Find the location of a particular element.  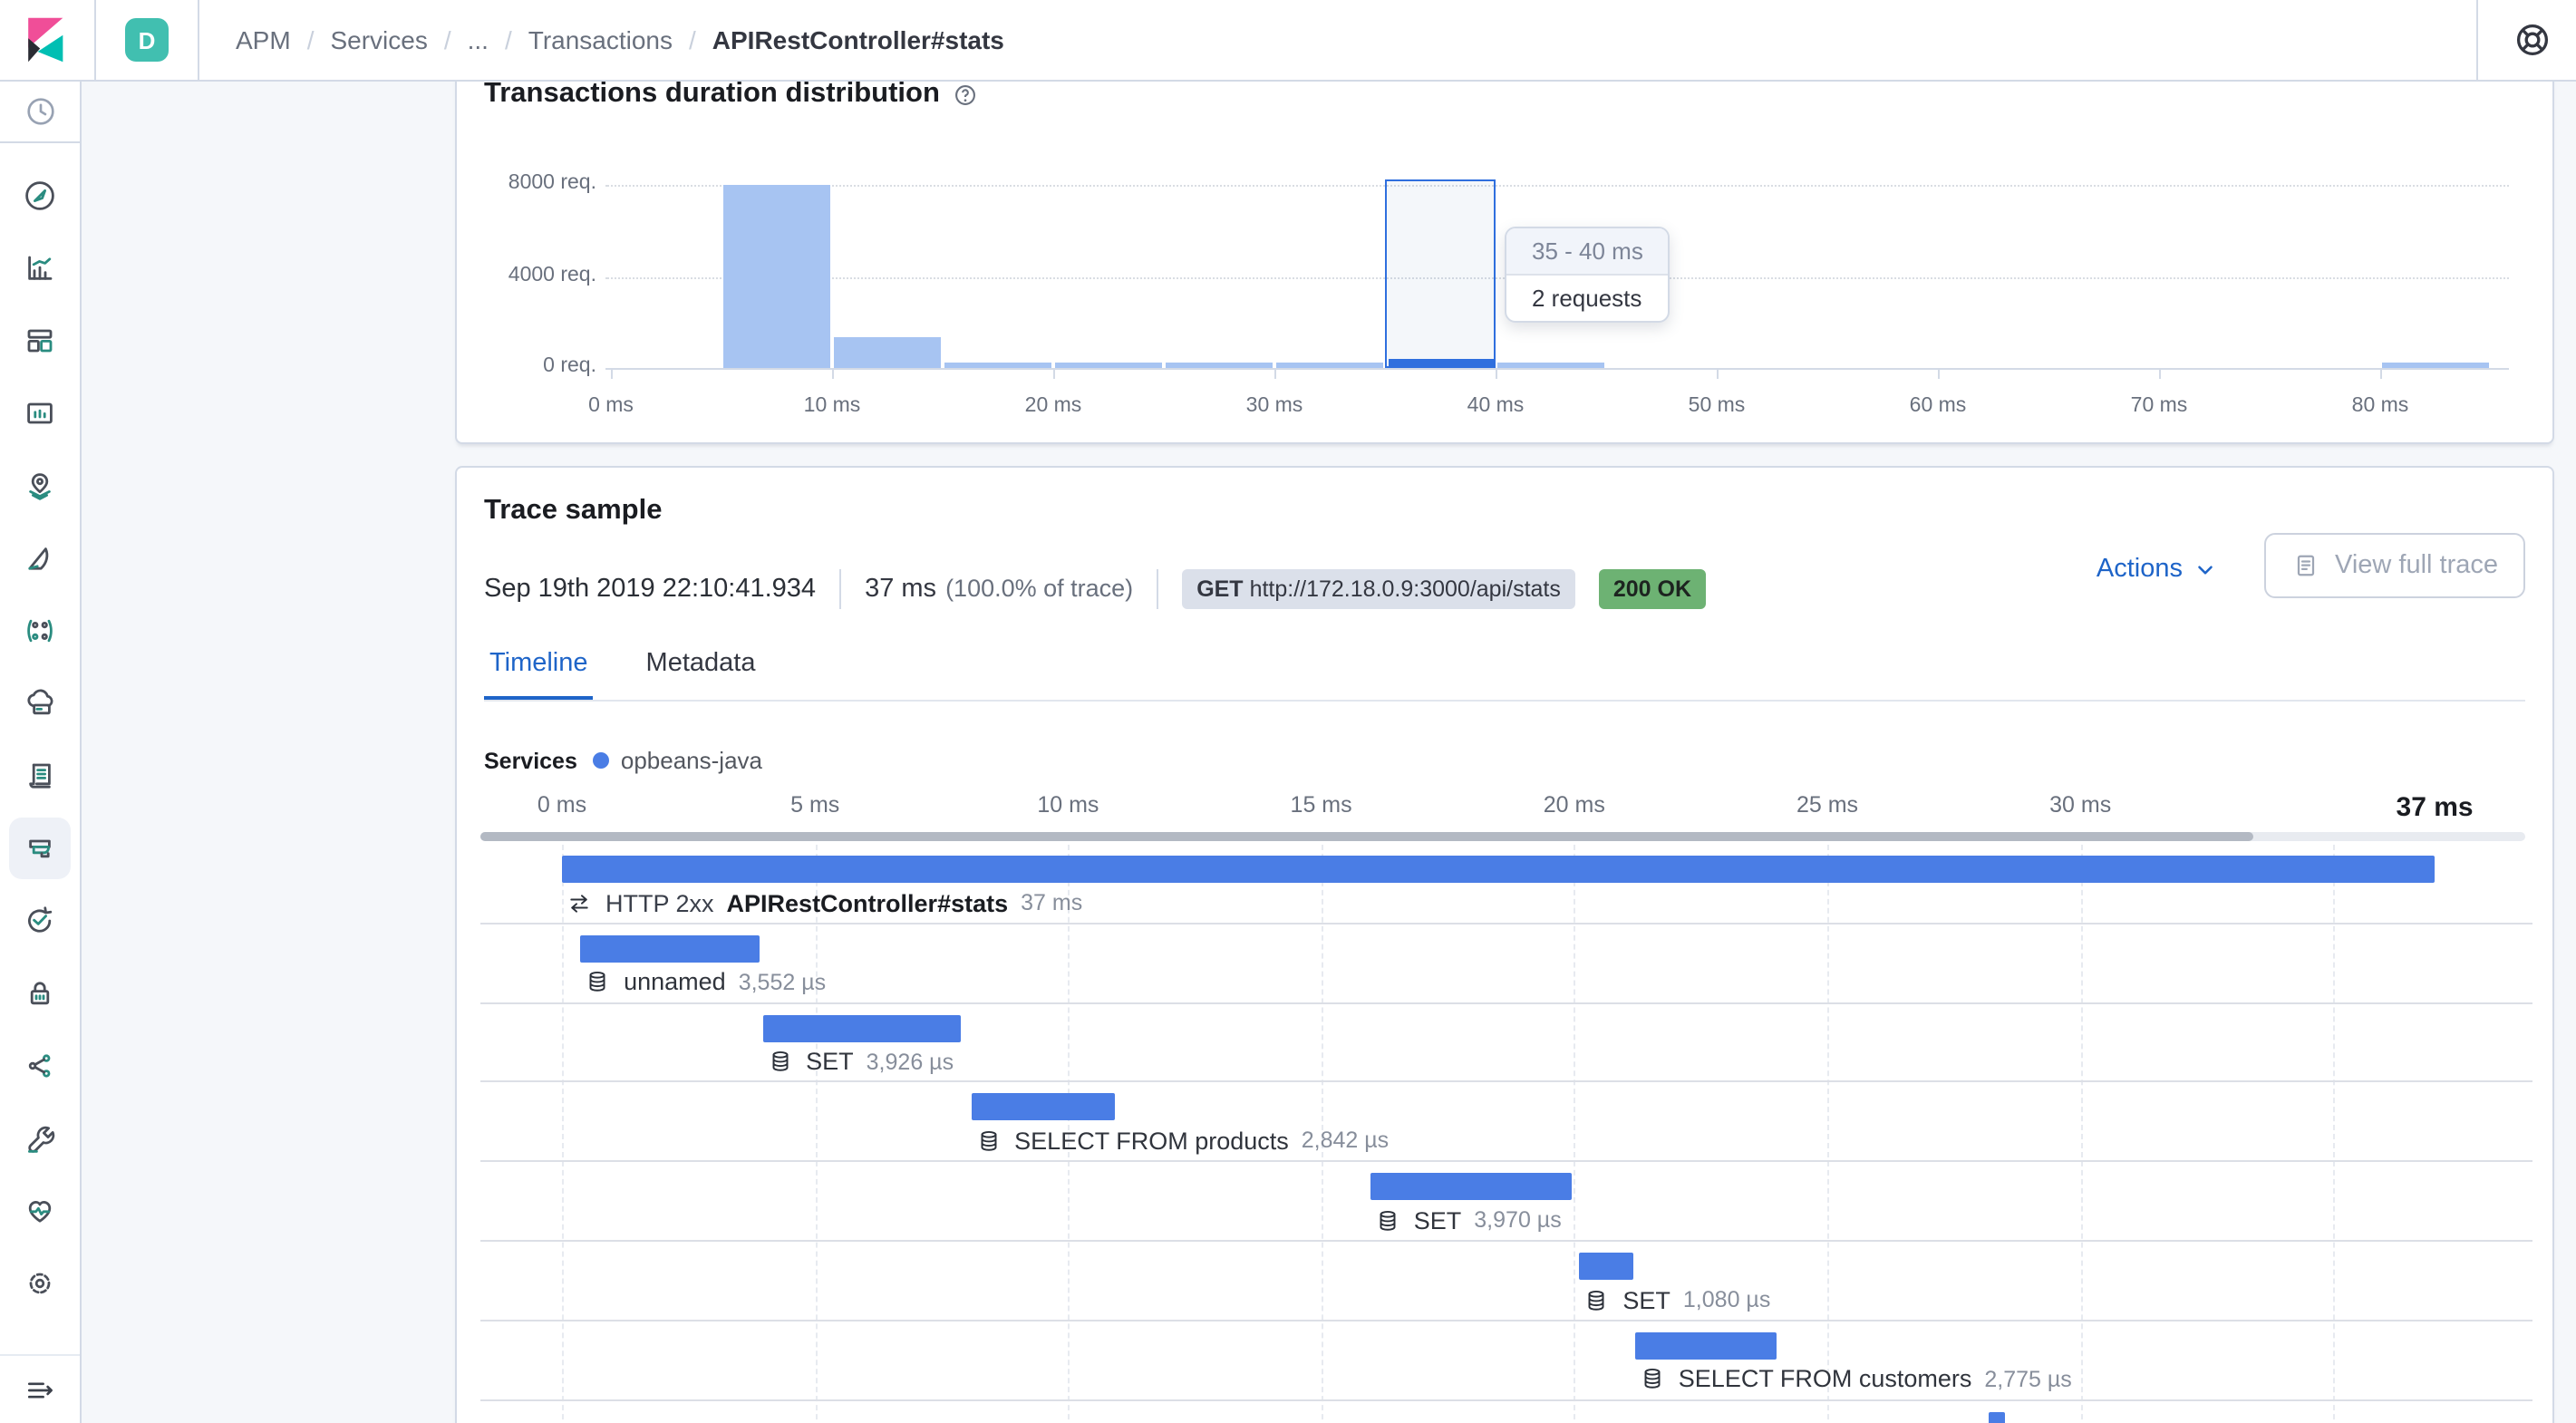

services-legend: Services opbeans-java is located at coordinates (623, 760).